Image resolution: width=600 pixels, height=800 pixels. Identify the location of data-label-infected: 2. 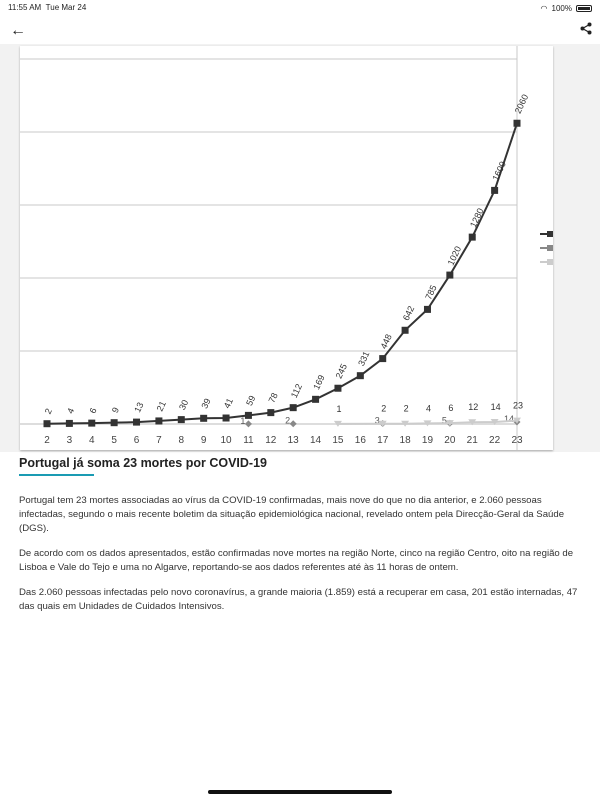
(48, 411).